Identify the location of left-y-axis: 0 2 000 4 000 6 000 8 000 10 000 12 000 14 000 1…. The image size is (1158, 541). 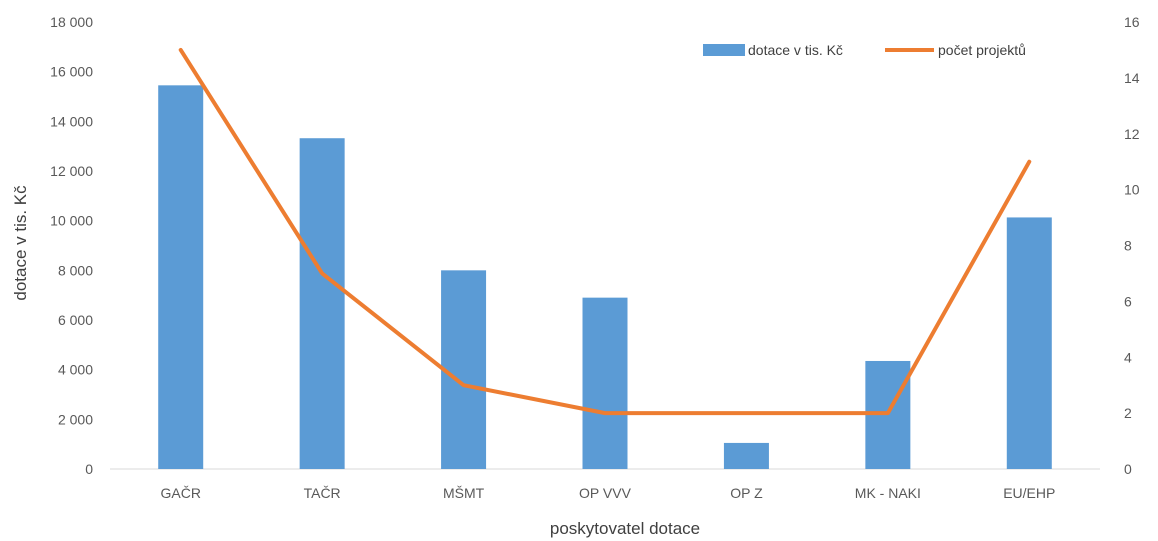
(71, 245).